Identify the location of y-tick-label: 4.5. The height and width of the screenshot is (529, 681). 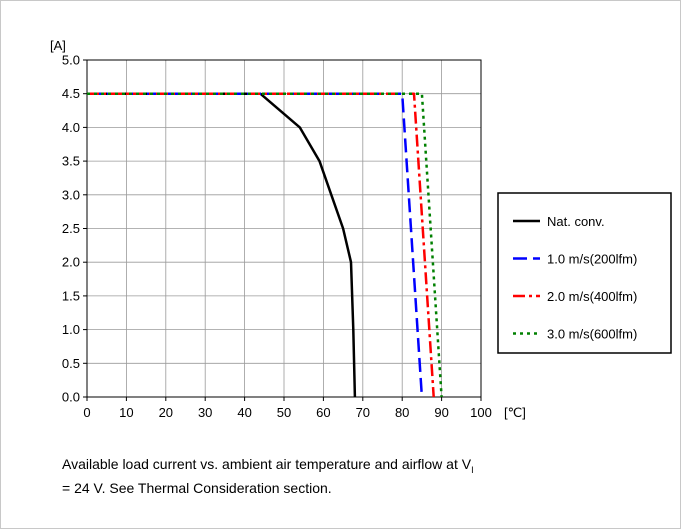
(71, 93).